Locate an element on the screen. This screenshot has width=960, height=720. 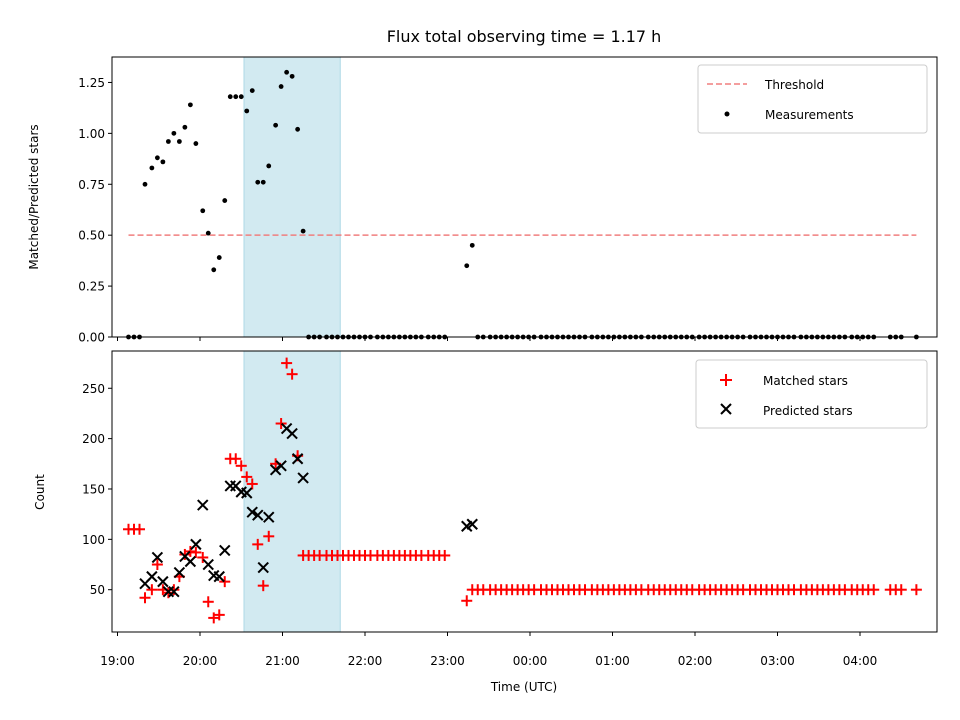
y-tick-label: 200 is located at coordinates (93, 439).